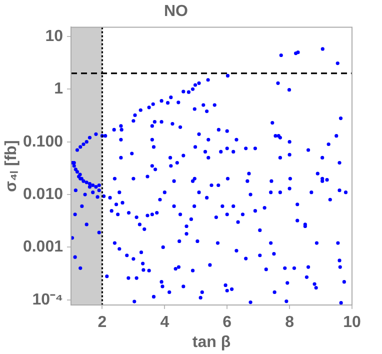 Image resolution: width=382 pixels, height=354 pixels. Describe the element at coordinates (289, 323) in the screenshot. I see `x-tick-label: 8` at that location.